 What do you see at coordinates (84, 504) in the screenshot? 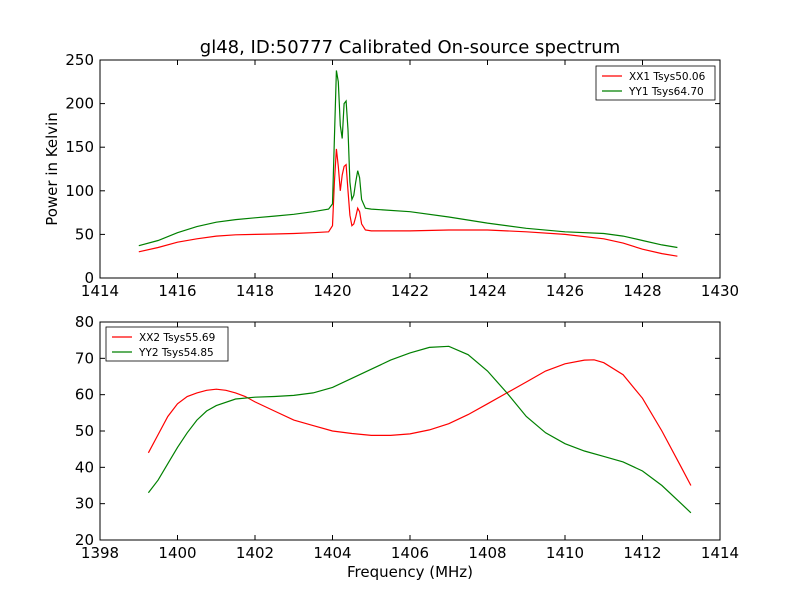
I see `bottom-y-tick-label: 30` at bounding box center [84, 504].